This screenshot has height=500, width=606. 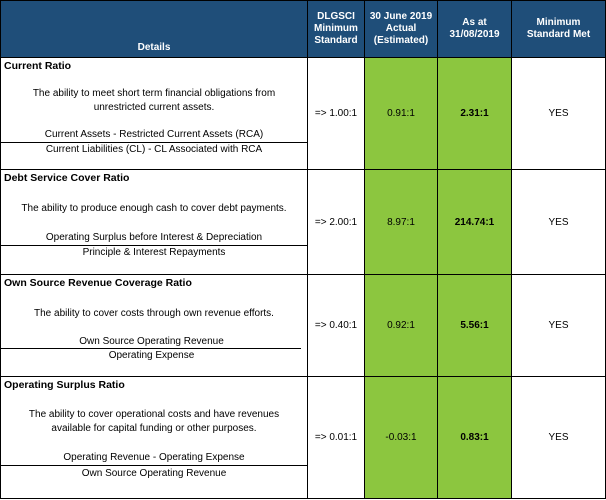 What do you see at coordinates (401, 222) in the screenshot?
I see `actual-value: 8.97:1` at bounding box center [401, 222].